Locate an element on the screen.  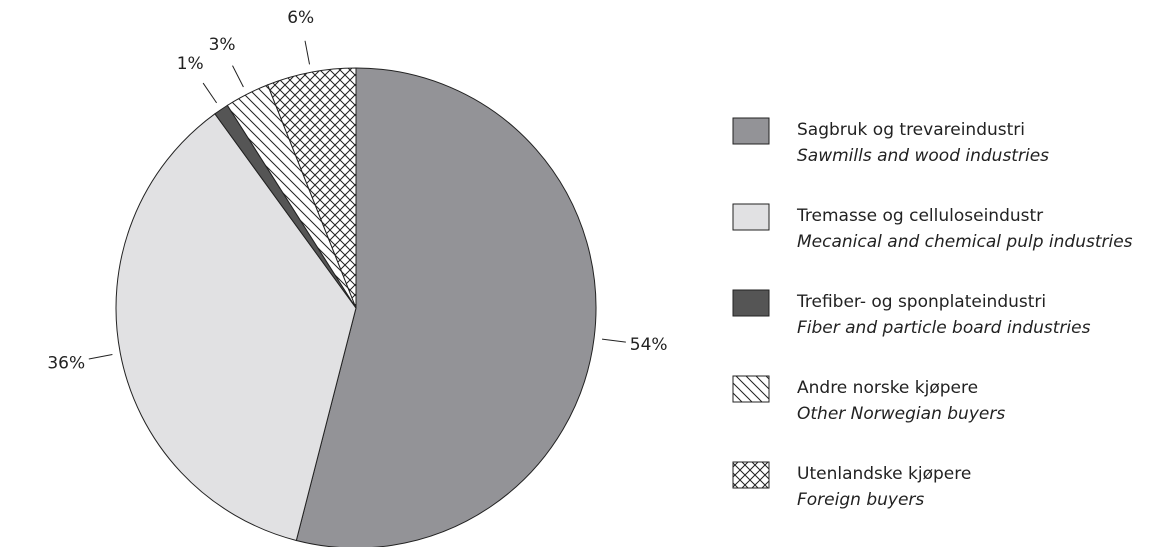
data-label: 3% is located at coordinates (222, 45).